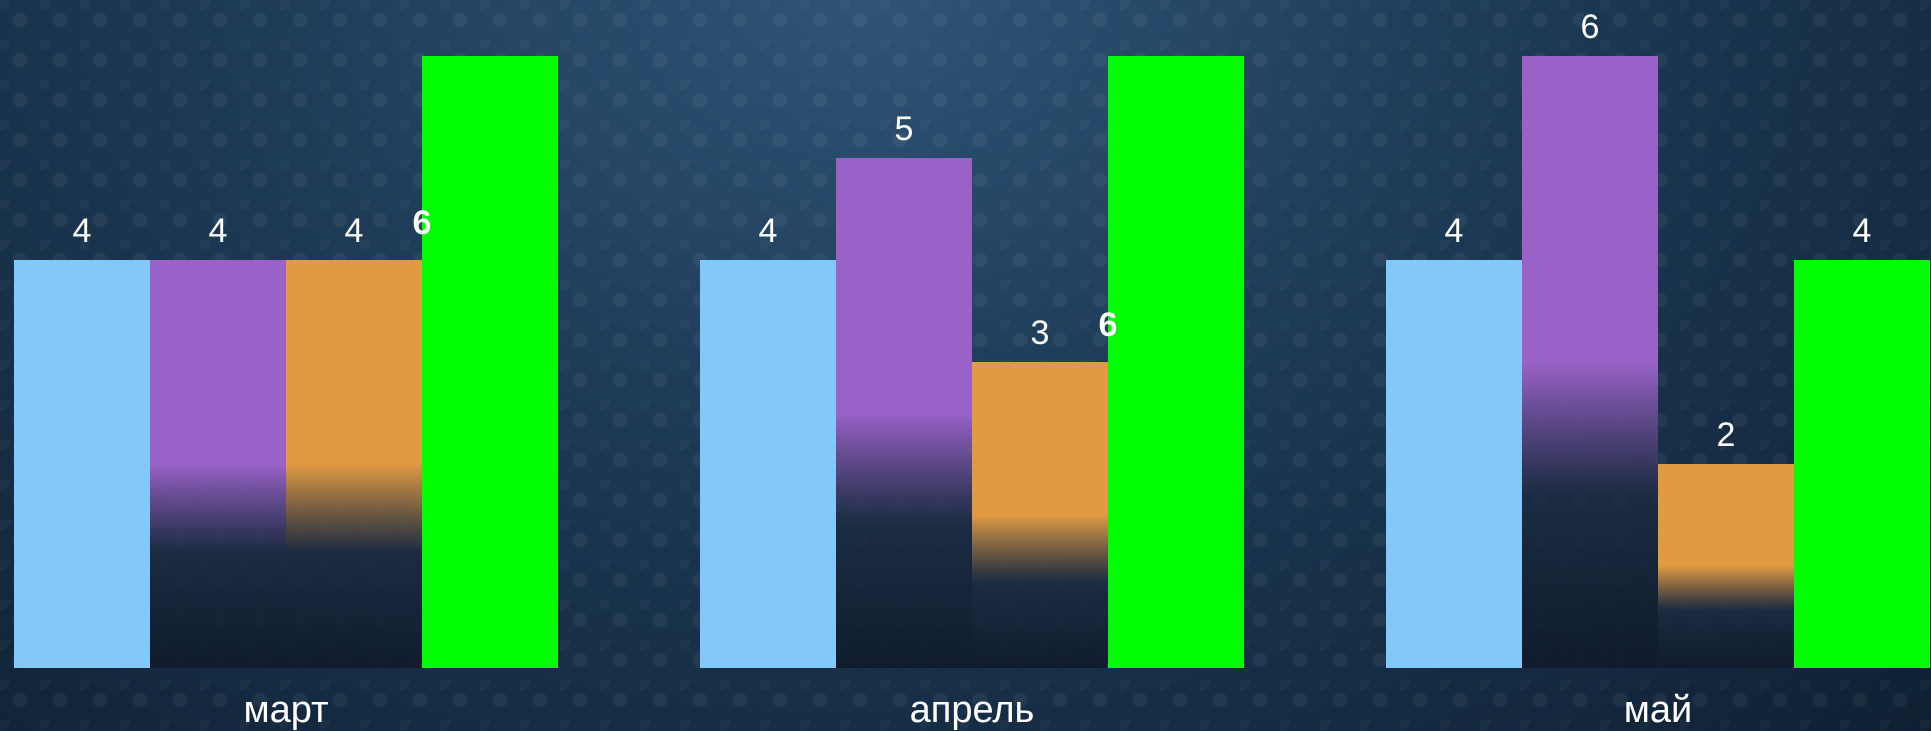 Image resolution: width=1931 pixels, height=731 pixels. What do you see at coordinates (354, 231) in the screenshot?
I see `data-label-март-s3: 4` at bounding box center [354, 231].